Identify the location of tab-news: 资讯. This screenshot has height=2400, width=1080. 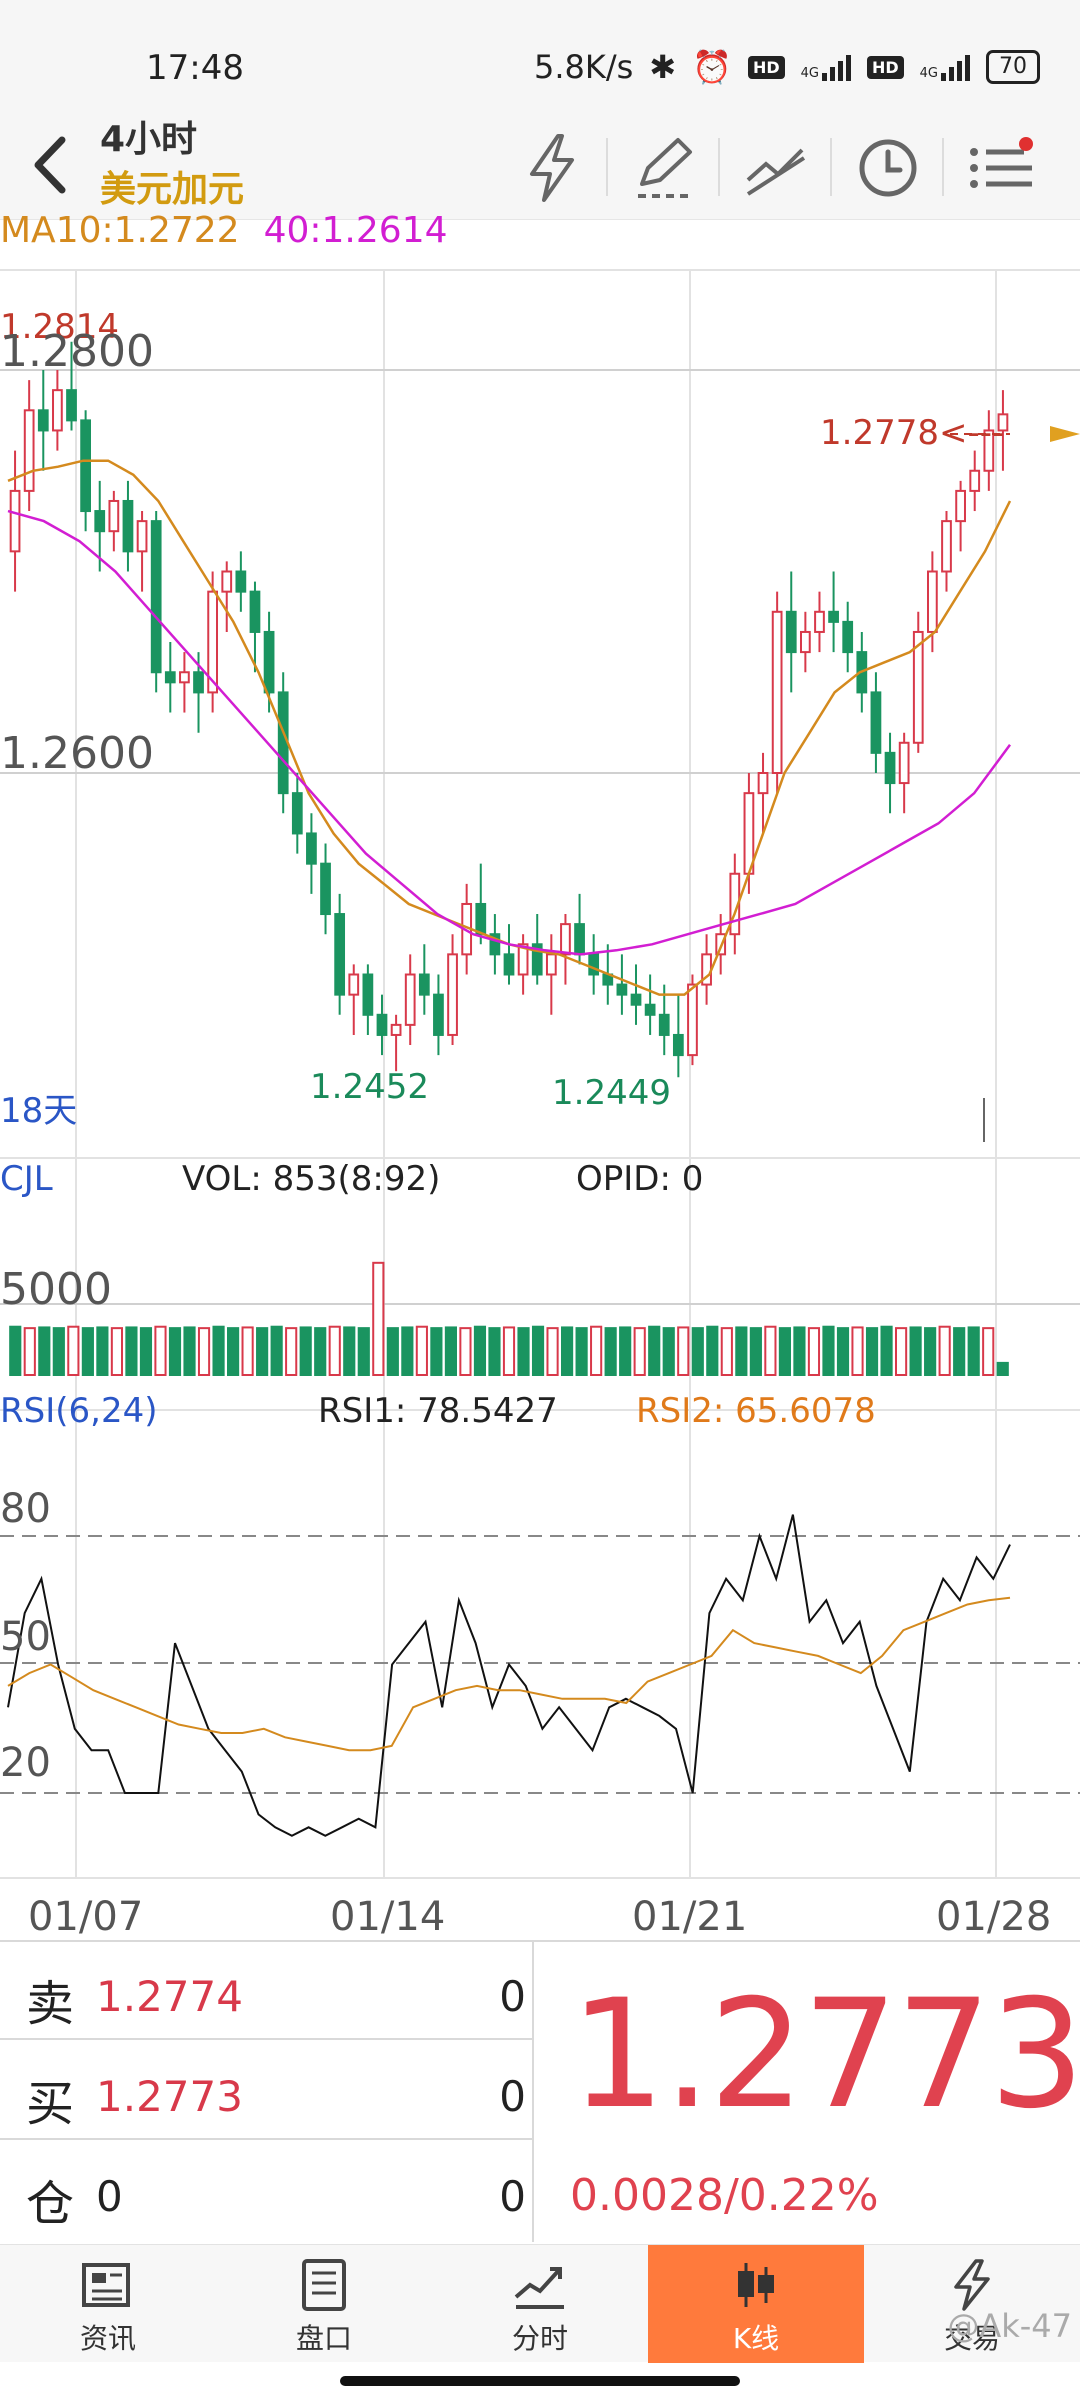
(108, 2304).